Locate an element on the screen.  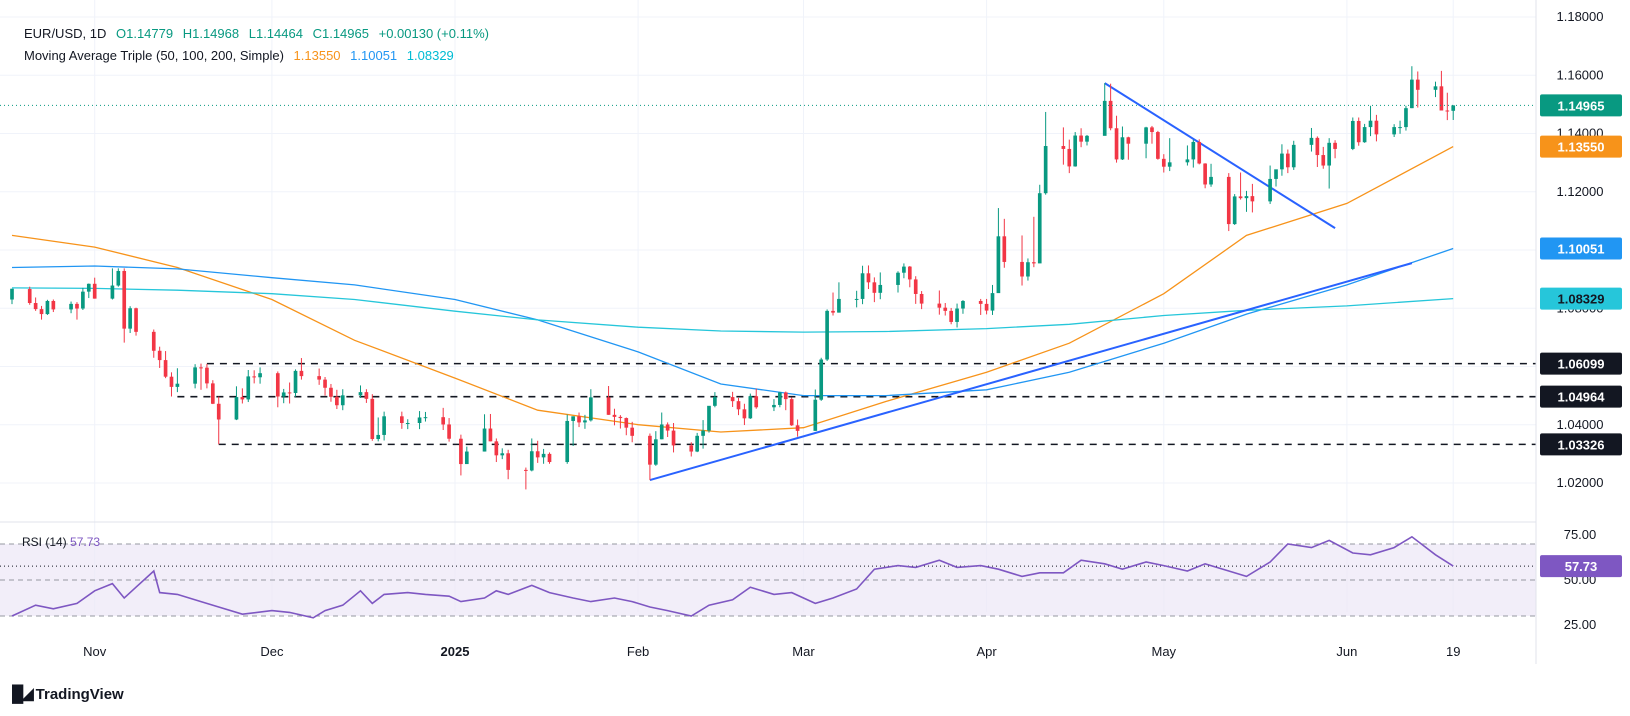
moving-average-line is located at coordinates (732, 310).